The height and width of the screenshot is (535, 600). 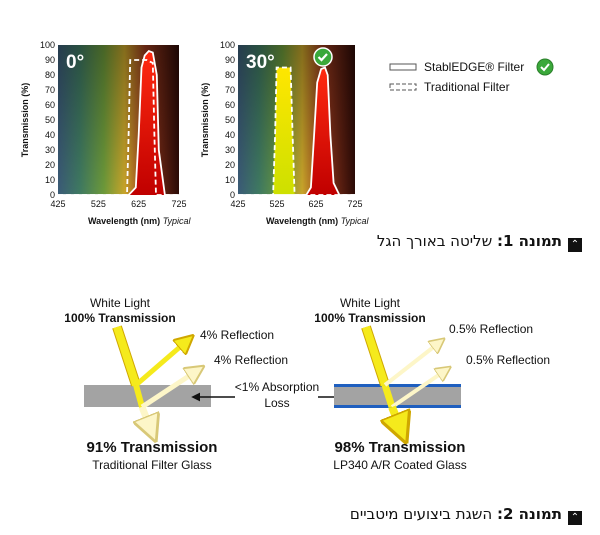 I want to click on chart-legend: StablEDGE® Filter Traditional Filter, so click(x=471, y=76).